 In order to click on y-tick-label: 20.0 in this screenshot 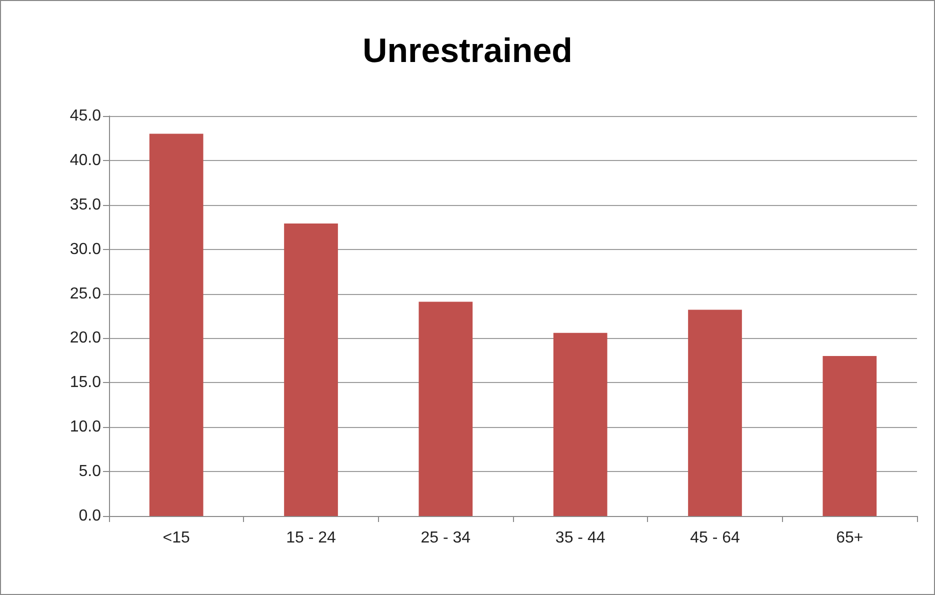, I will do `click(86, 338)`.